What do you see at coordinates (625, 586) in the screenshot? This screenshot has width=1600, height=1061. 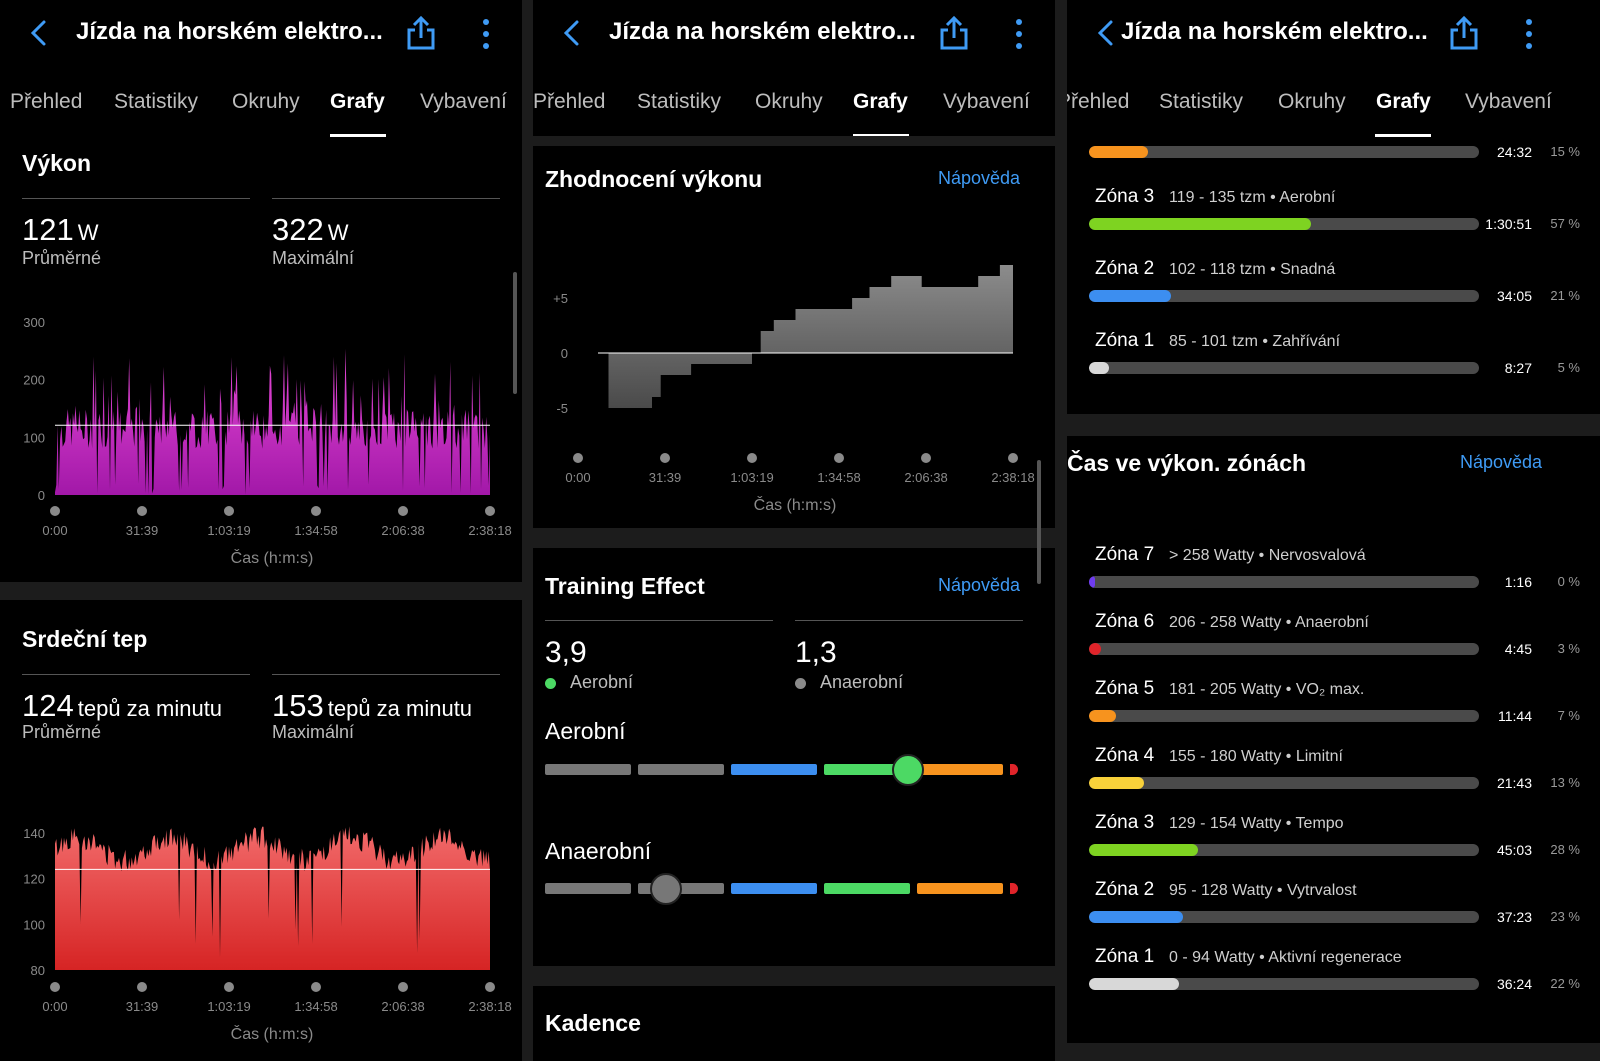 I see `training-effect-title: Training Effect` at bounding box center [625, 586].